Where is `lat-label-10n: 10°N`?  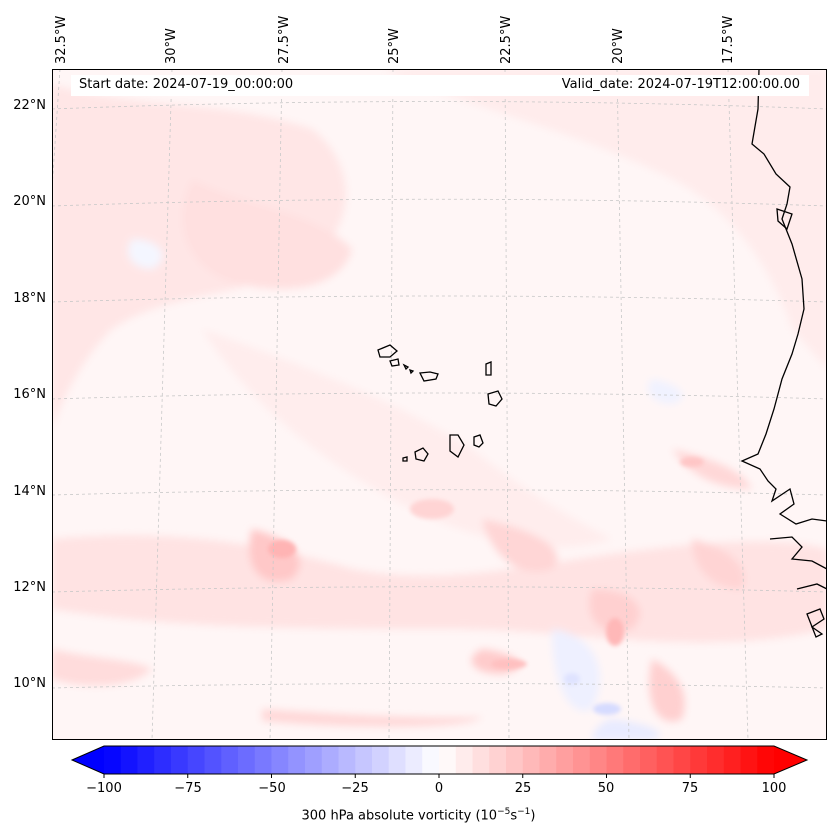 lat-label-10n: 10°N is located at coordinates (29, 683).